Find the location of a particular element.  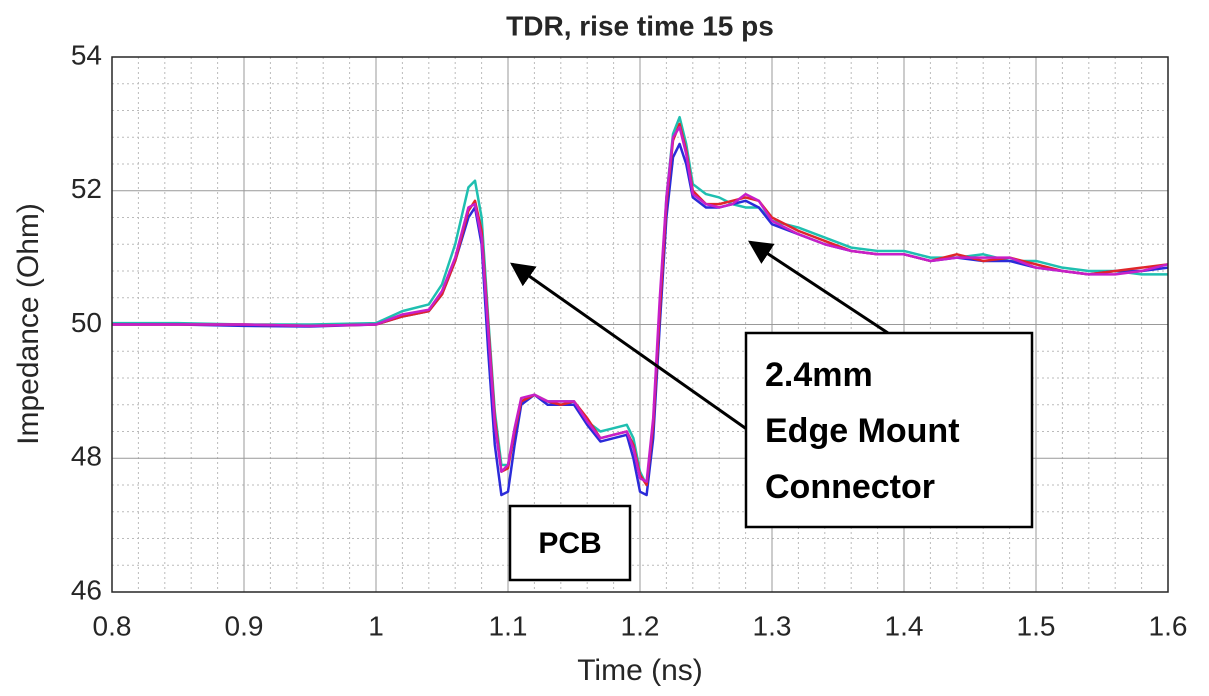

annotation: Edge Mount is located at coordinates (862, 431).